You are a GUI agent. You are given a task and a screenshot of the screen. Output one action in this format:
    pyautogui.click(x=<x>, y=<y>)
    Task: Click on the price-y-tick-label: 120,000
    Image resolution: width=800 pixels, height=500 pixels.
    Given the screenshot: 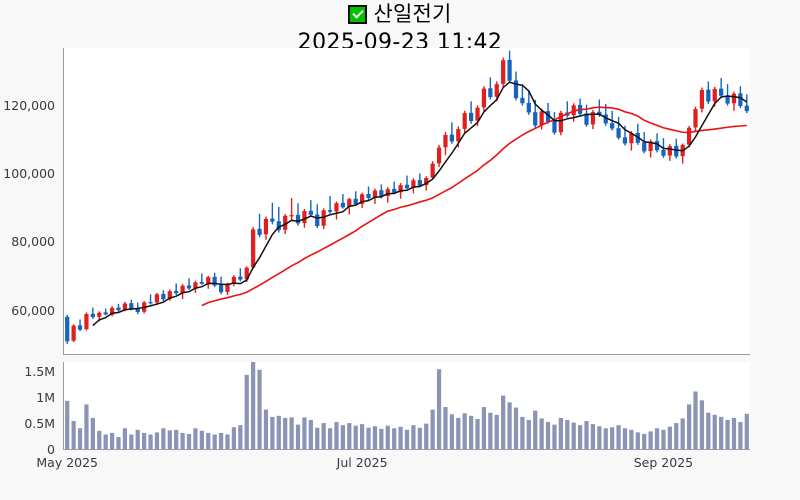 What is the action you would take?
    pyautogui.click(x=29, y=105)
    